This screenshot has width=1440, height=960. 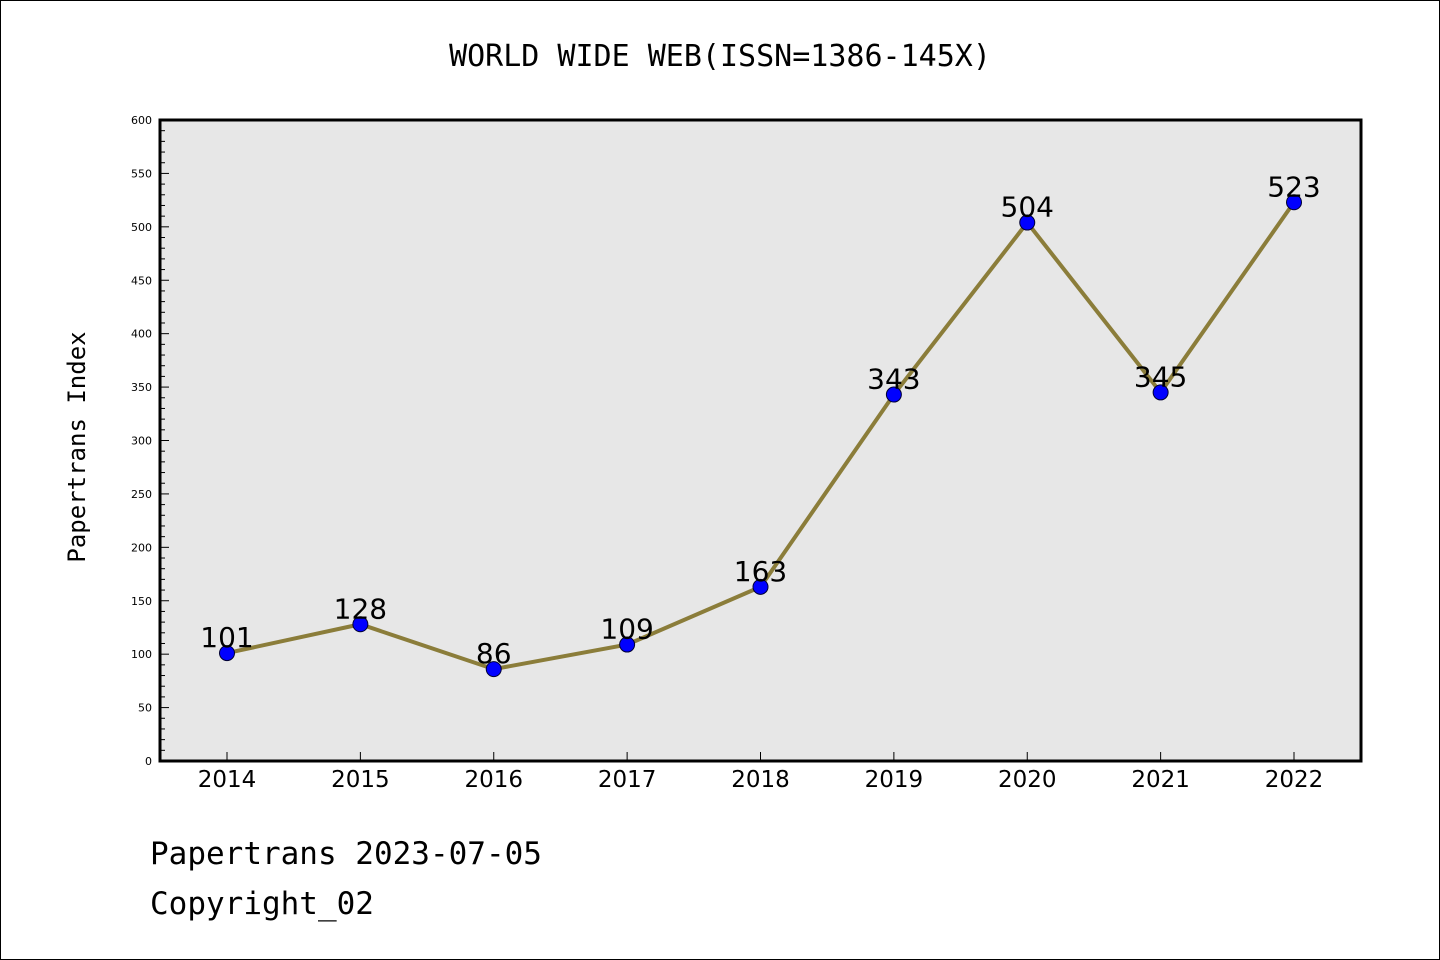 I want to click on x-axis: 2014 2015 2016 2017 2018 2019 2020 2021 2022, so click(x=761, y=772).